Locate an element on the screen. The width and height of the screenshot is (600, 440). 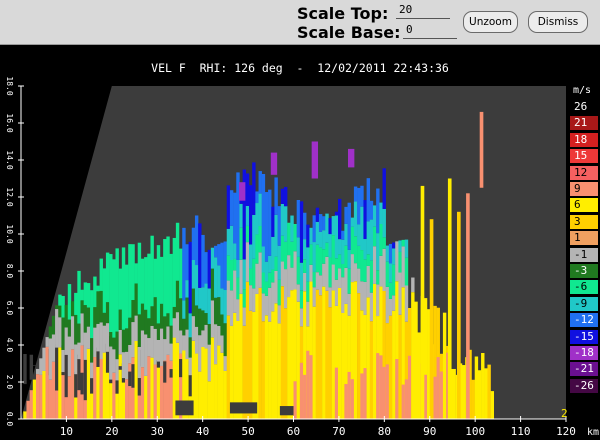
y-tick-label: 12.0 is located at coordinates (9, 196).